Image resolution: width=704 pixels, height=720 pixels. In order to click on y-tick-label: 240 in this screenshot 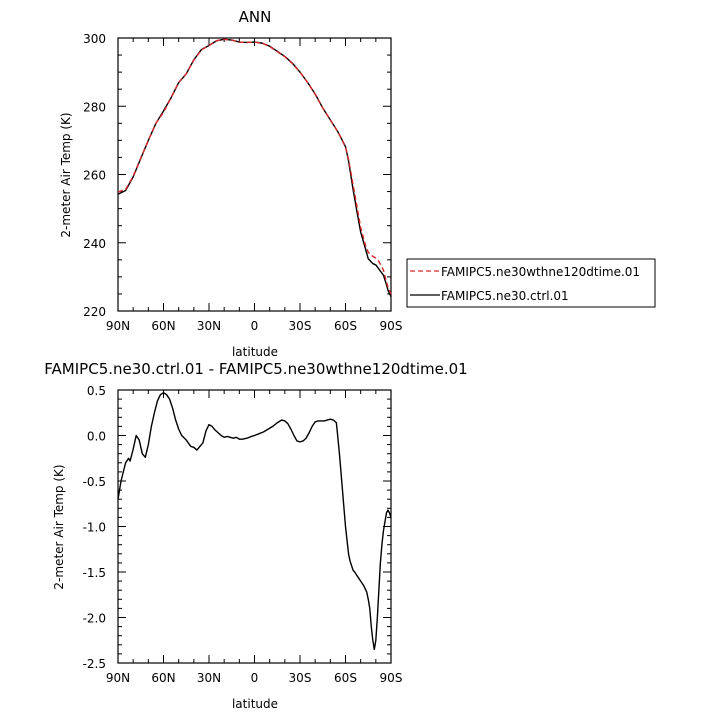, I will do `click(94, 244)`.